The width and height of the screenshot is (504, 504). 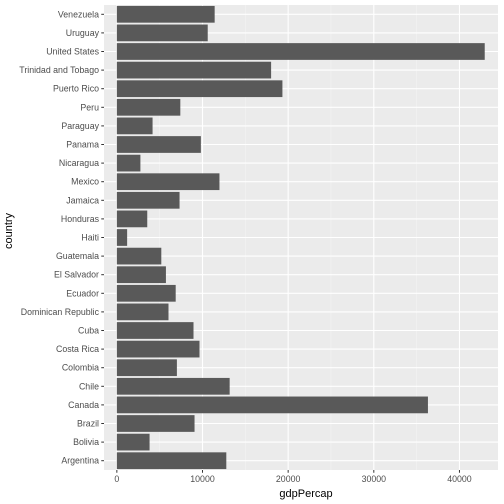 I want to click on y-tick-label: Cuba, so click(x=88, y=331).